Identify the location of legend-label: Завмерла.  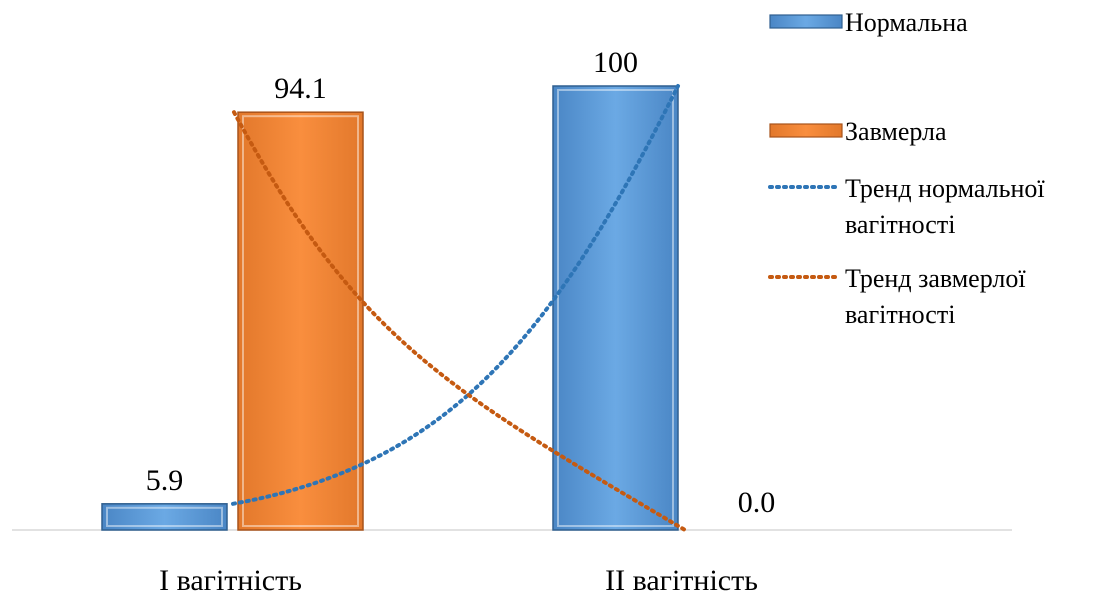
(896, 131).